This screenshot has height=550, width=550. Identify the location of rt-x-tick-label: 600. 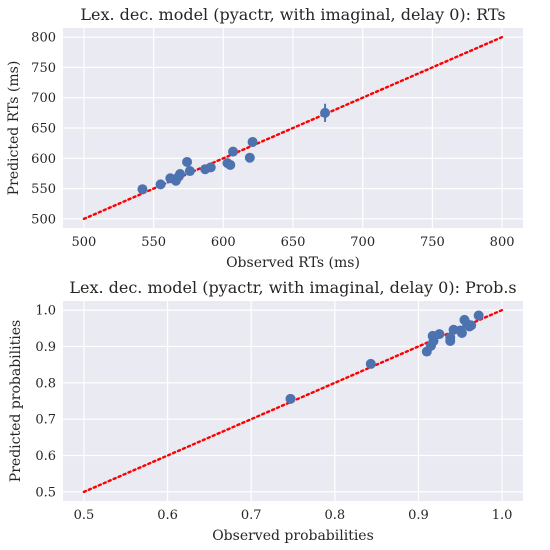
(223, 242).